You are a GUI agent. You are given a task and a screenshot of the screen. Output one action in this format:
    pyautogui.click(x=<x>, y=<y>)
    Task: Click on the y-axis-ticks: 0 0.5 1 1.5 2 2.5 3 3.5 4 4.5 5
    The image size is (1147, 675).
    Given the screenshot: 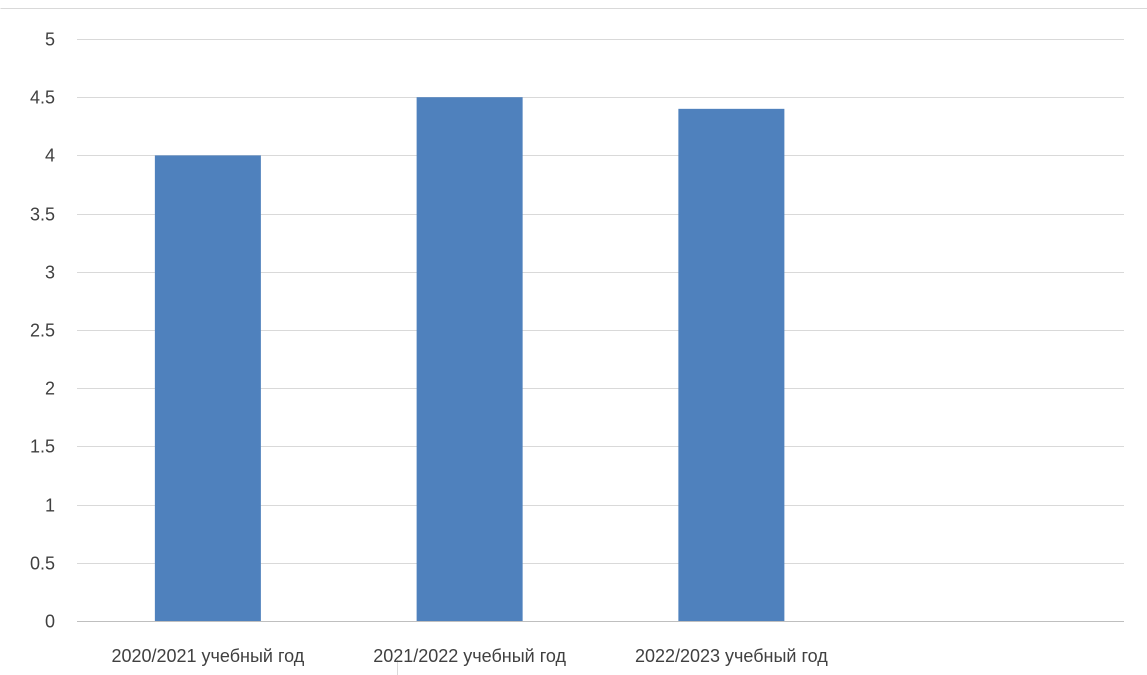 What is the action you would take?
    pyautogui.click(x=42, y=331)
    